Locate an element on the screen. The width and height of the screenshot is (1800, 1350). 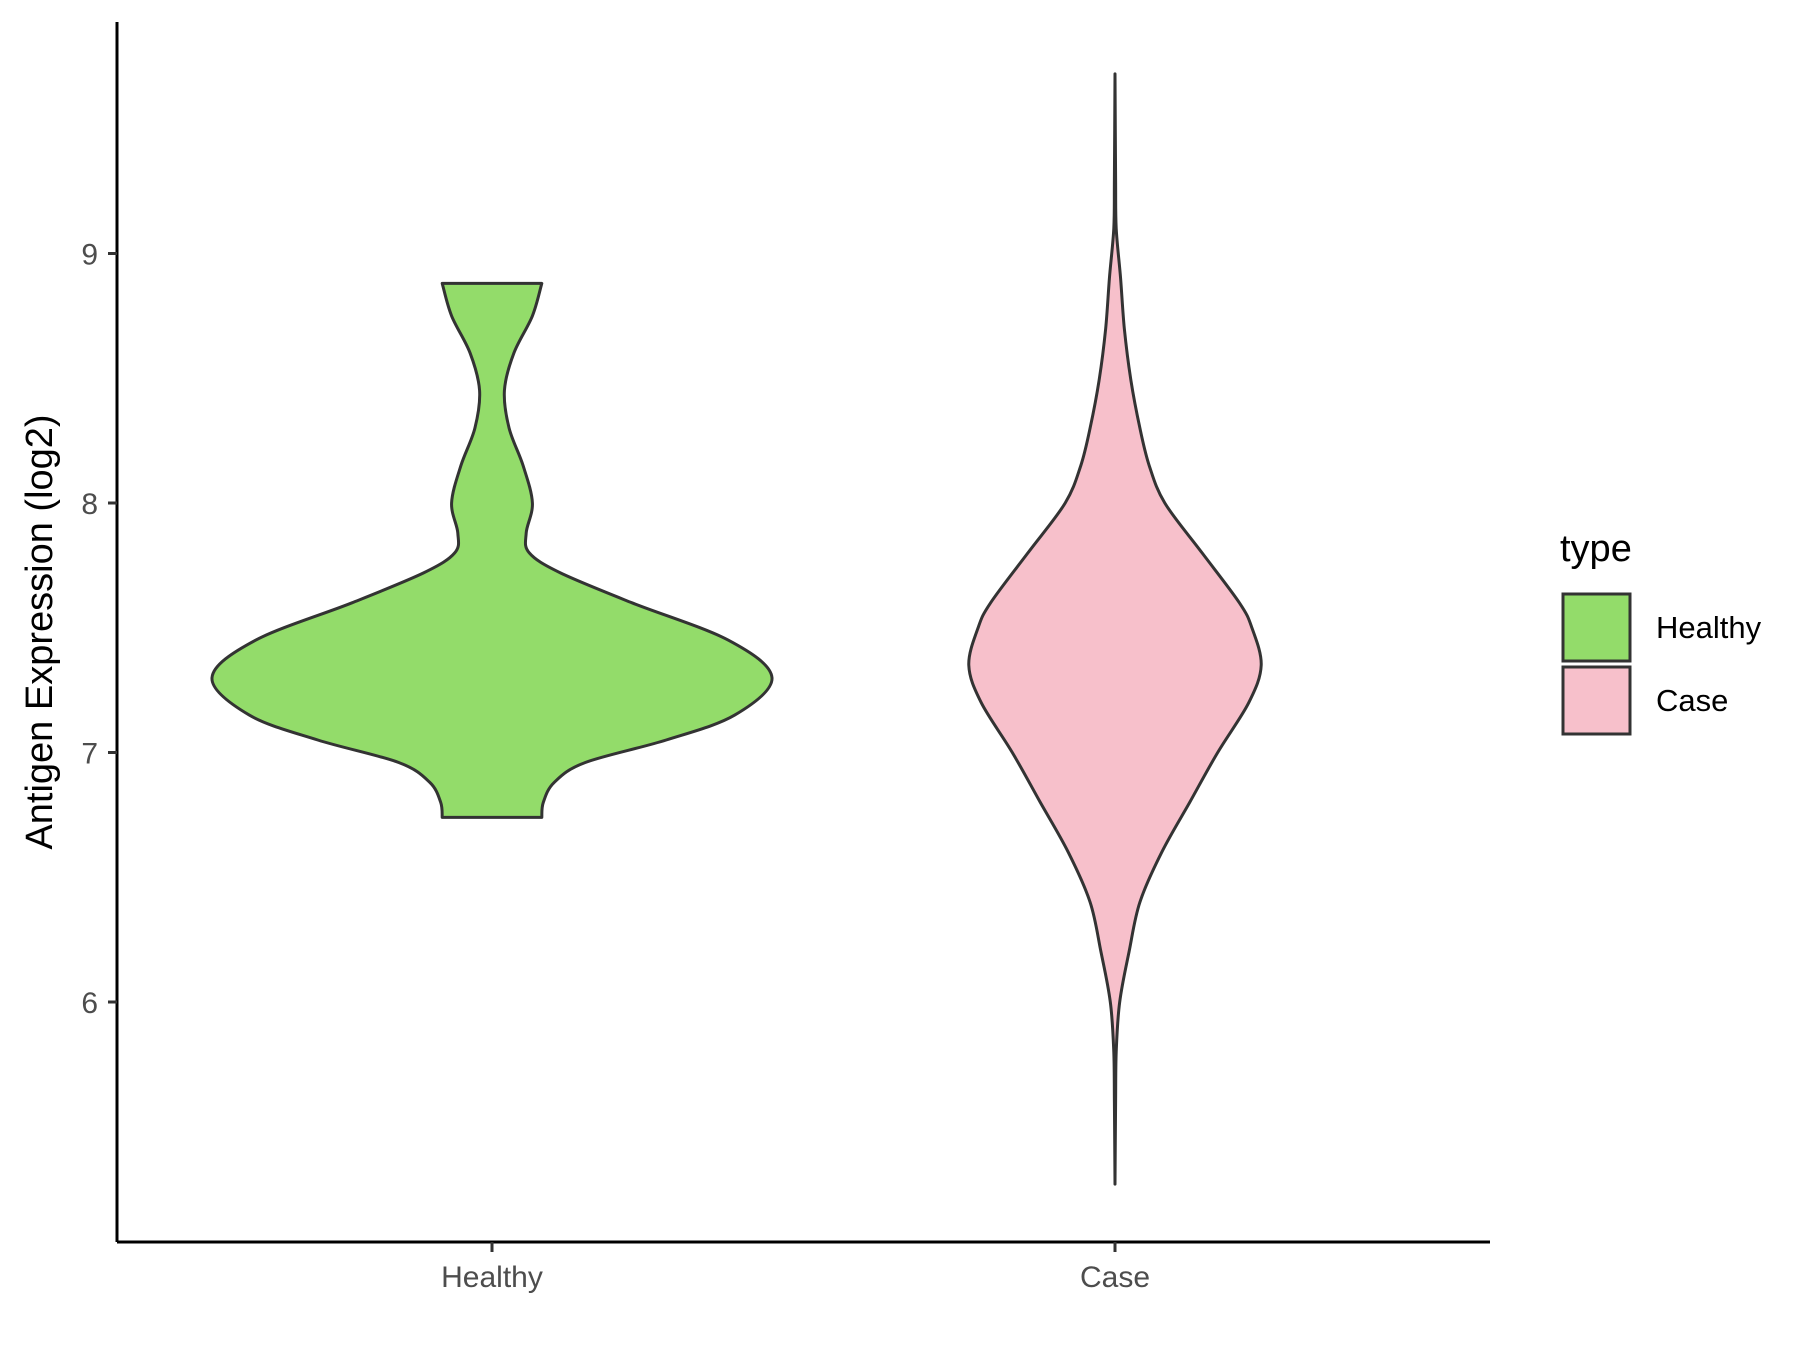
violin-case is located at coordinates (1115, 629).